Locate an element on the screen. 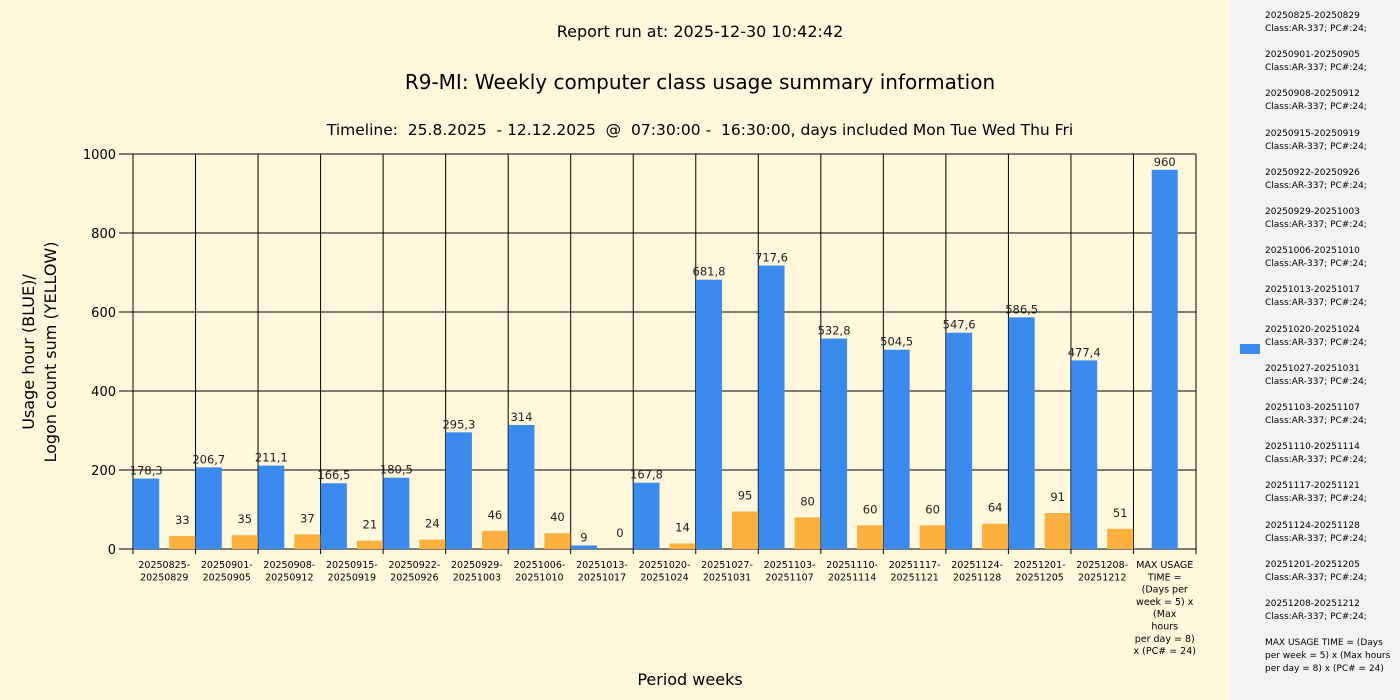 The width and height of the screenshot is (1400, 700). usage-bar-label: 504,5 is located at coordinates (896, 342).